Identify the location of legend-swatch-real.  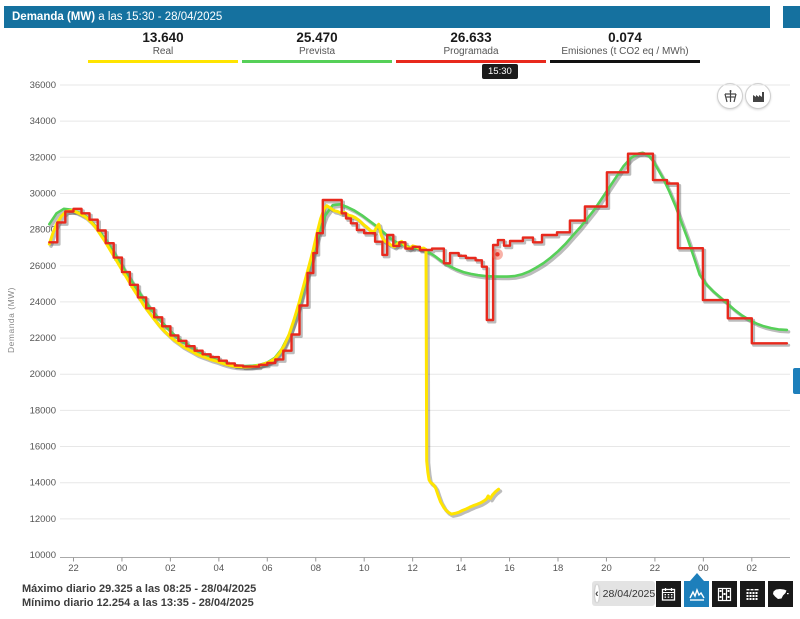
(163, 61).